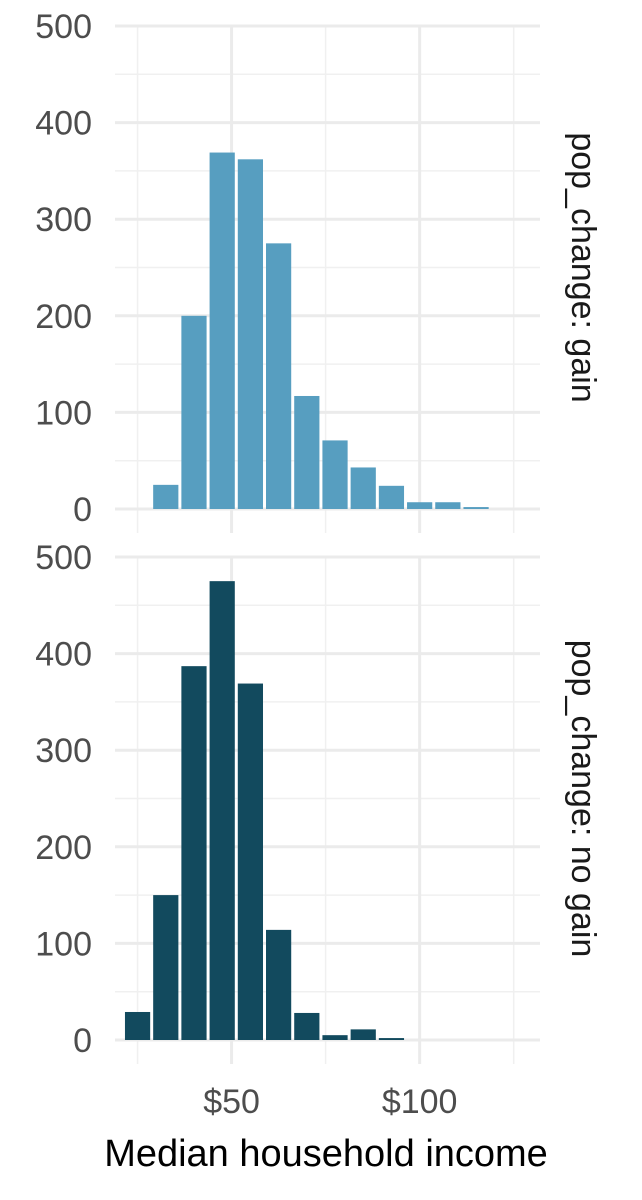 The image size is (642, 1200). Describe the element at coordinates (326, 1154) in the screenshot. I see `x-axis-label: Median household income` at that location.